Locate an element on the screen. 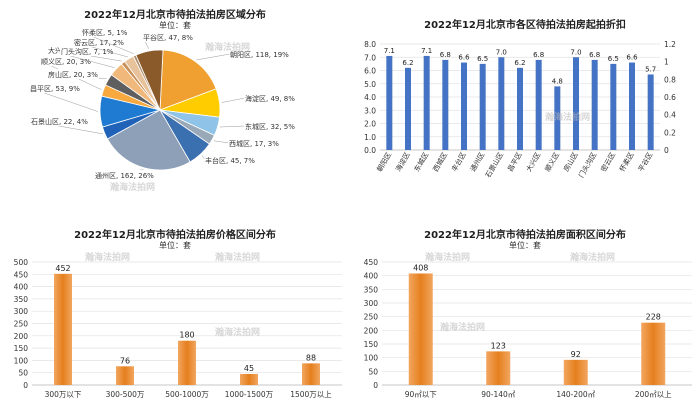  x-tick-label: 丰台区 is located at coordinates (458, 162).